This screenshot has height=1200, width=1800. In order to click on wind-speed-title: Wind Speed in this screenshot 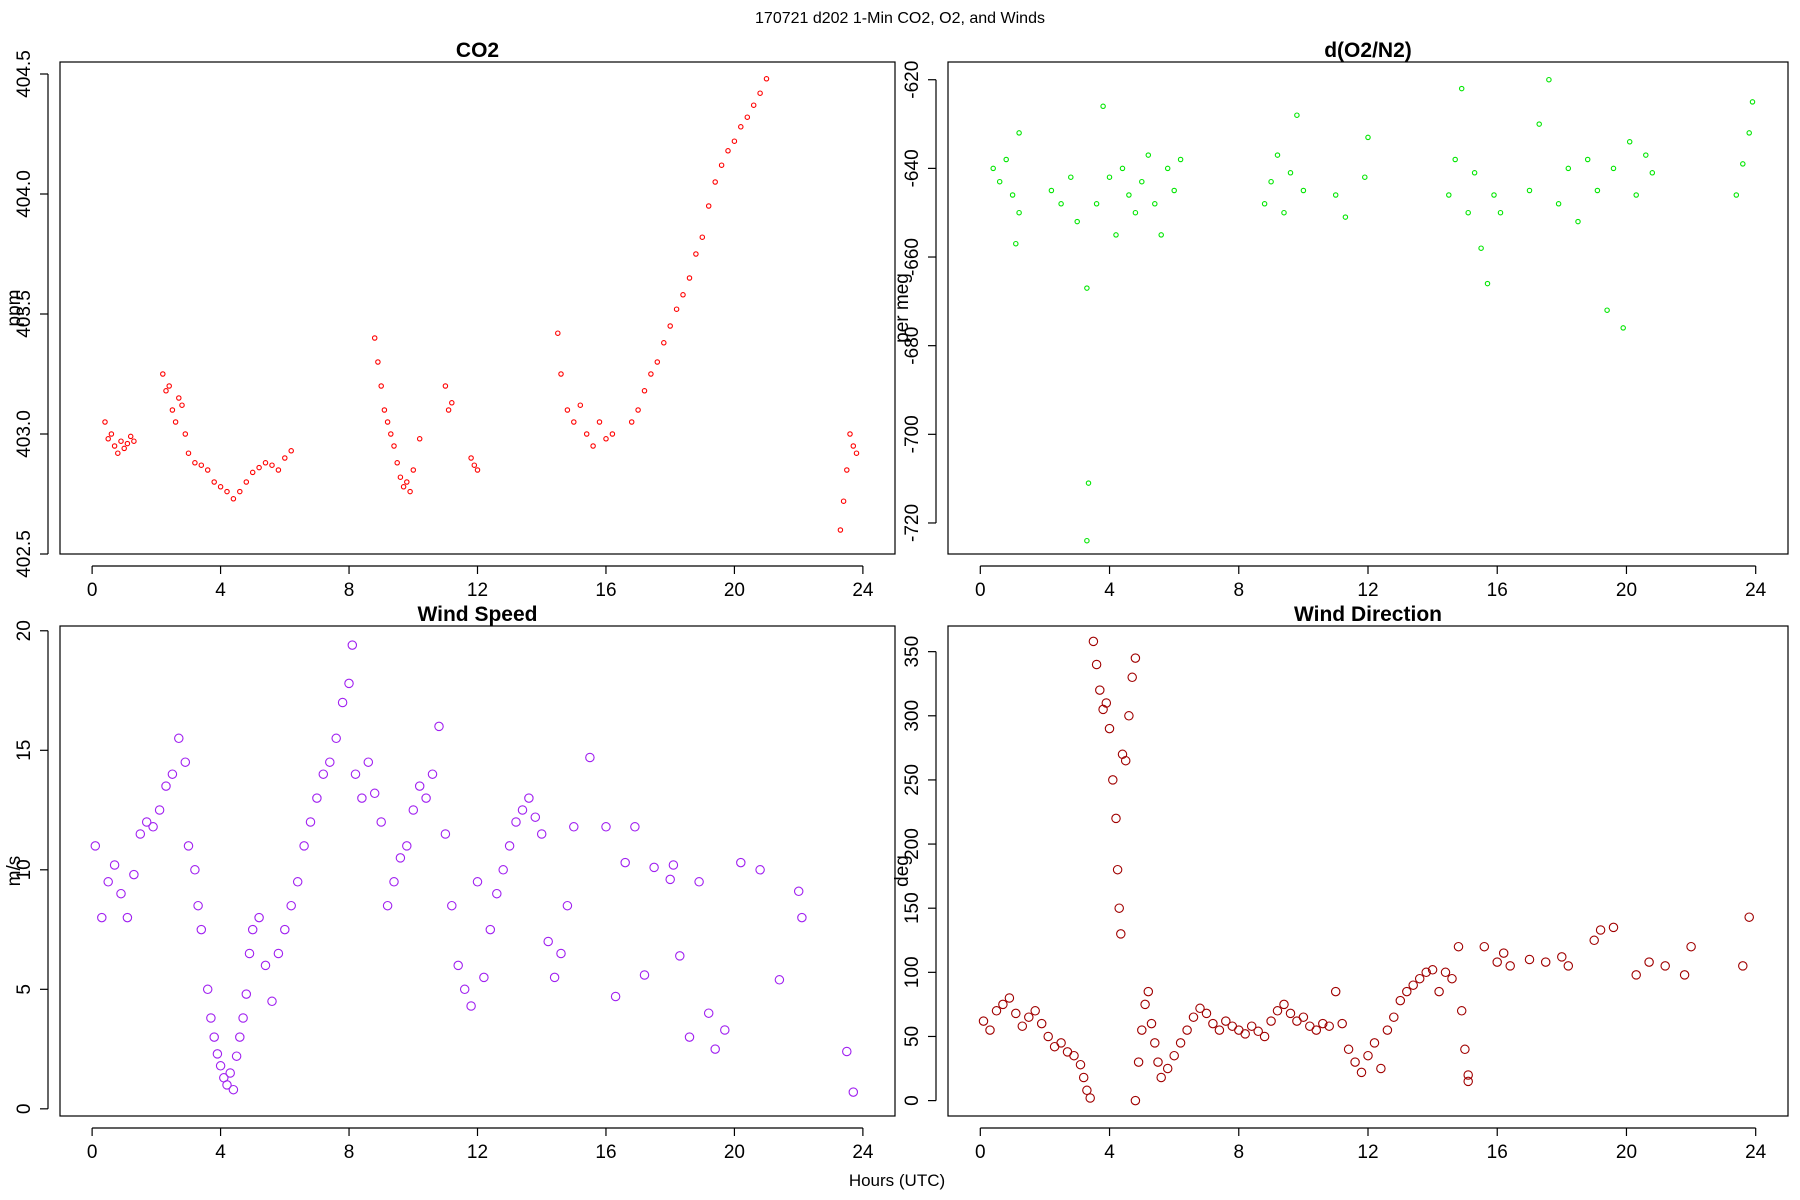, I will do `click(478, 614)`.